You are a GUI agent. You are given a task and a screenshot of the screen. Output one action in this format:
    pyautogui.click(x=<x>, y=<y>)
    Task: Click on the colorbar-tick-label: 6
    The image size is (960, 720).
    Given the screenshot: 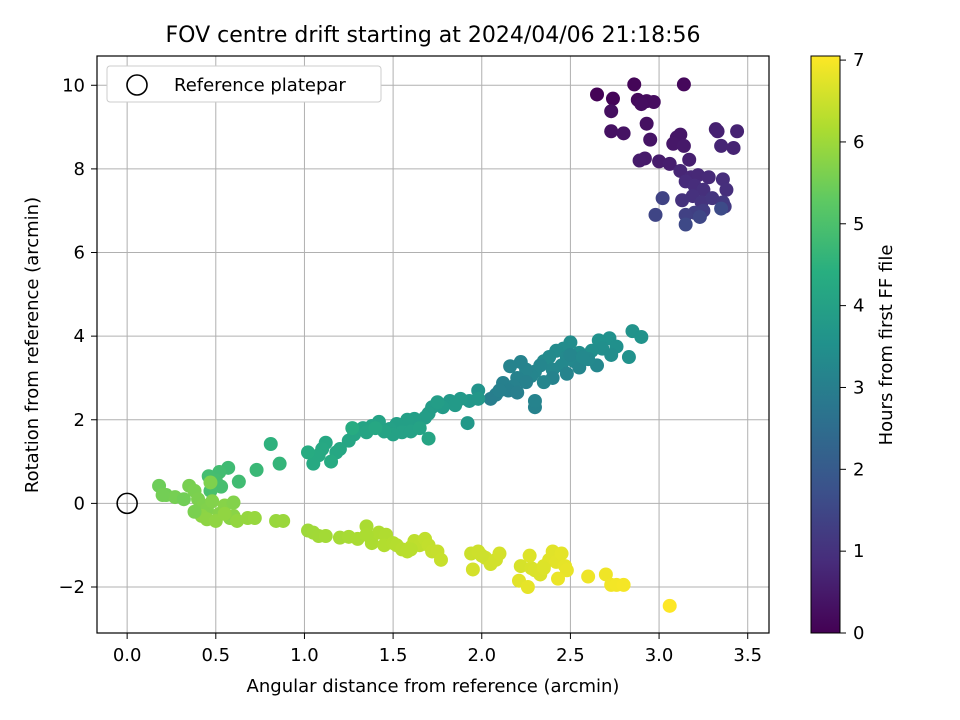 What is the action you would take?
    pyautogui.click(x=858, y=142)
    